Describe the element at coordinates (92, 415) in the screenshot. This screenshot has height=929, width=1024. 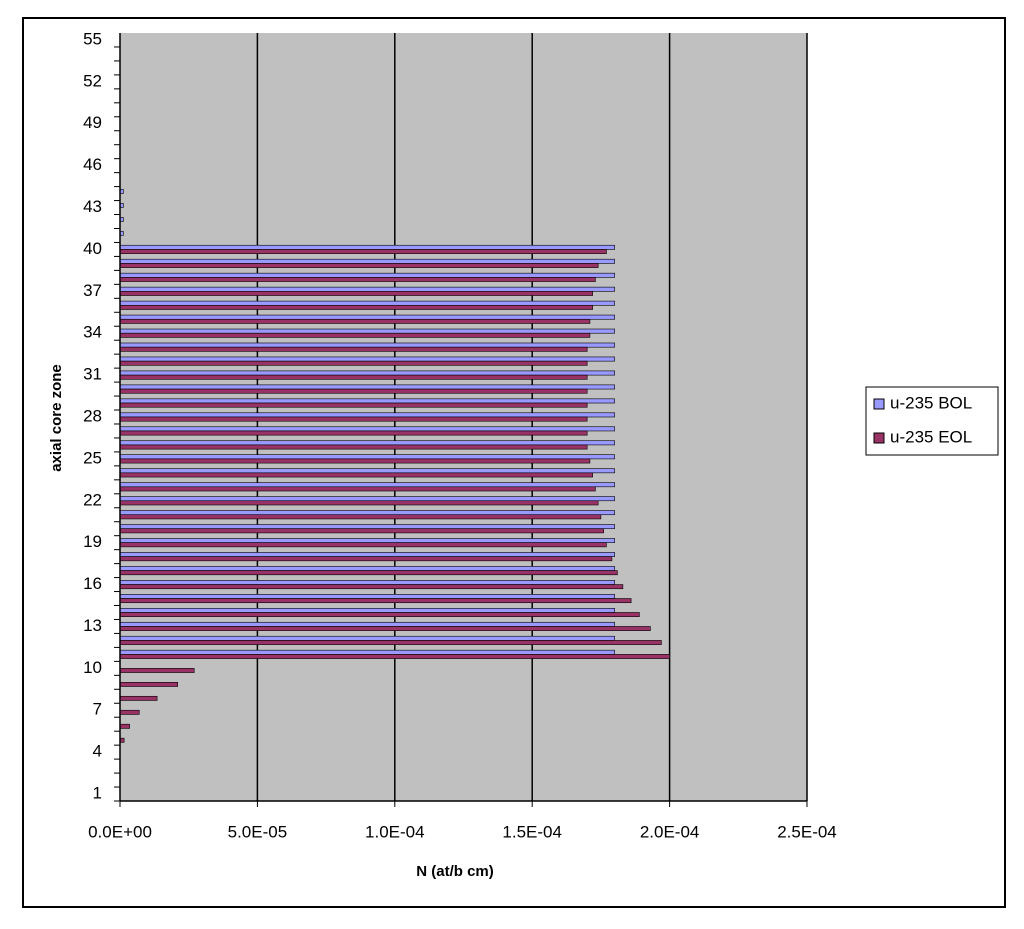
I see `y-tick-label: 28` at that location.